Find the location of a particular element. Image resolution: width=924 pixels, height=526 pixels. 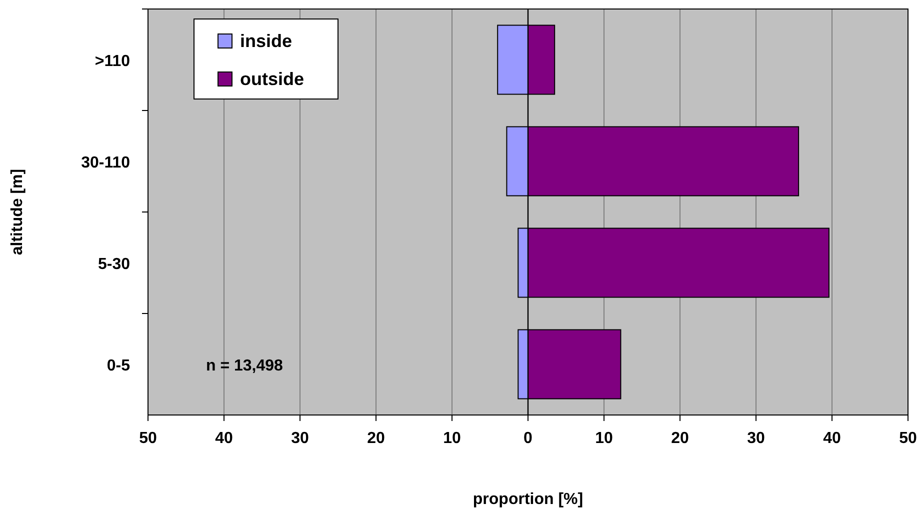

y-tick-label: 0-5 is located at coordinates (118, 365).